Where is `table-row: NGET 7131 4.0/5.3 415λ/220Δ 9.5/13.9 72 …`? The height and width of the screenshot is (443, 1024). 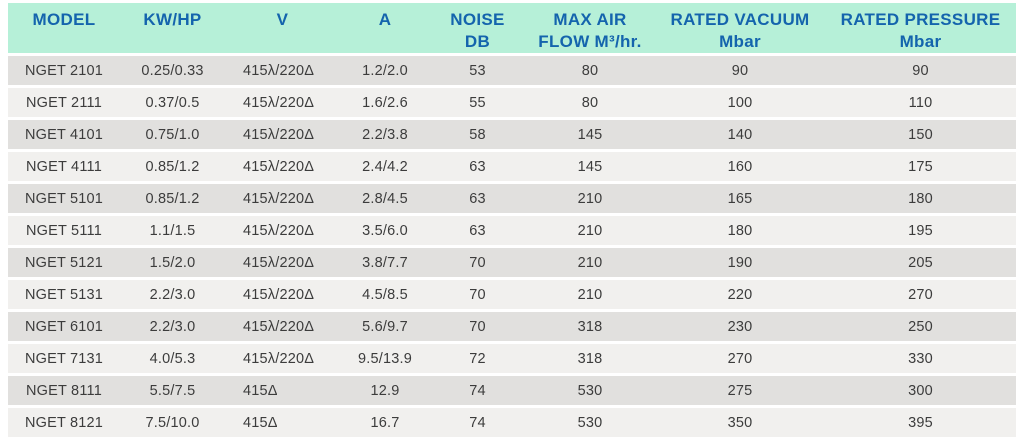
table-row: NGET 7131 4.0/5.3 415λ/220Δ 9.5/13.9 72 … is located at coordinates (512, 358).